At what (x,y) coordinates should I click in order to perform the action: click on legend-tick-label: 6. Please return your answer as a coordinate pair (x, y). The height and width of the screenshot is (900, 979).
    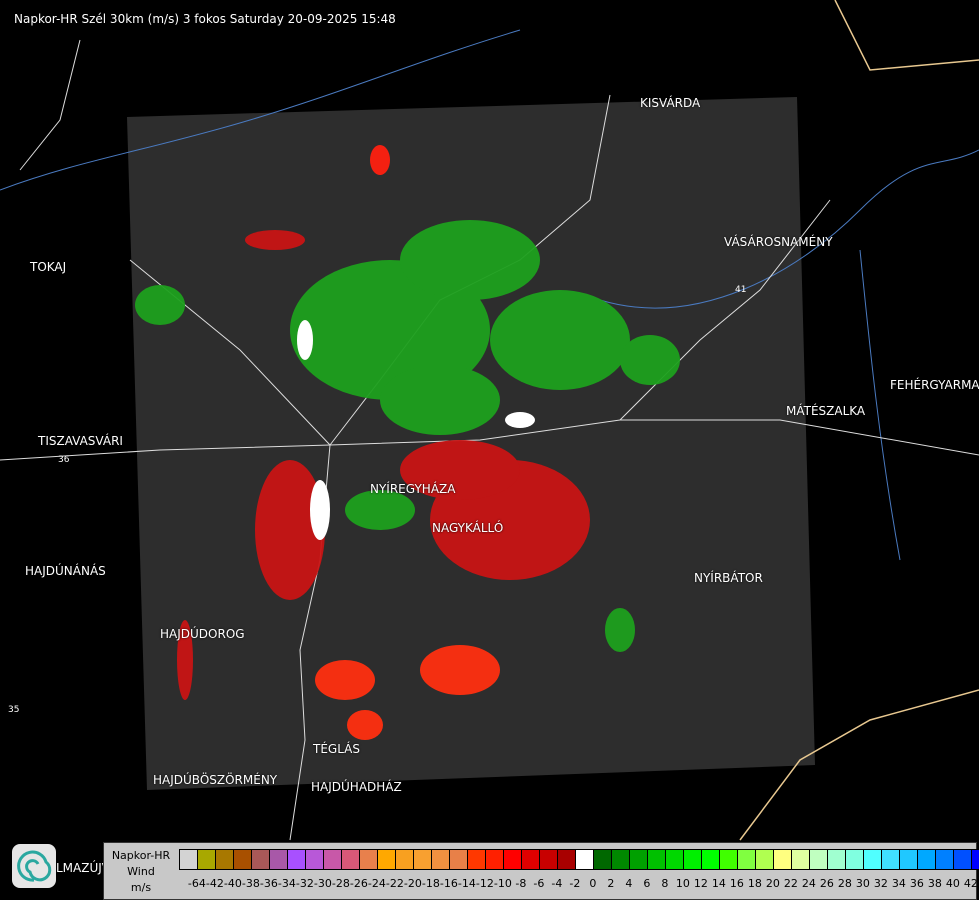
    Looking at the image, I should click on (647, 883).